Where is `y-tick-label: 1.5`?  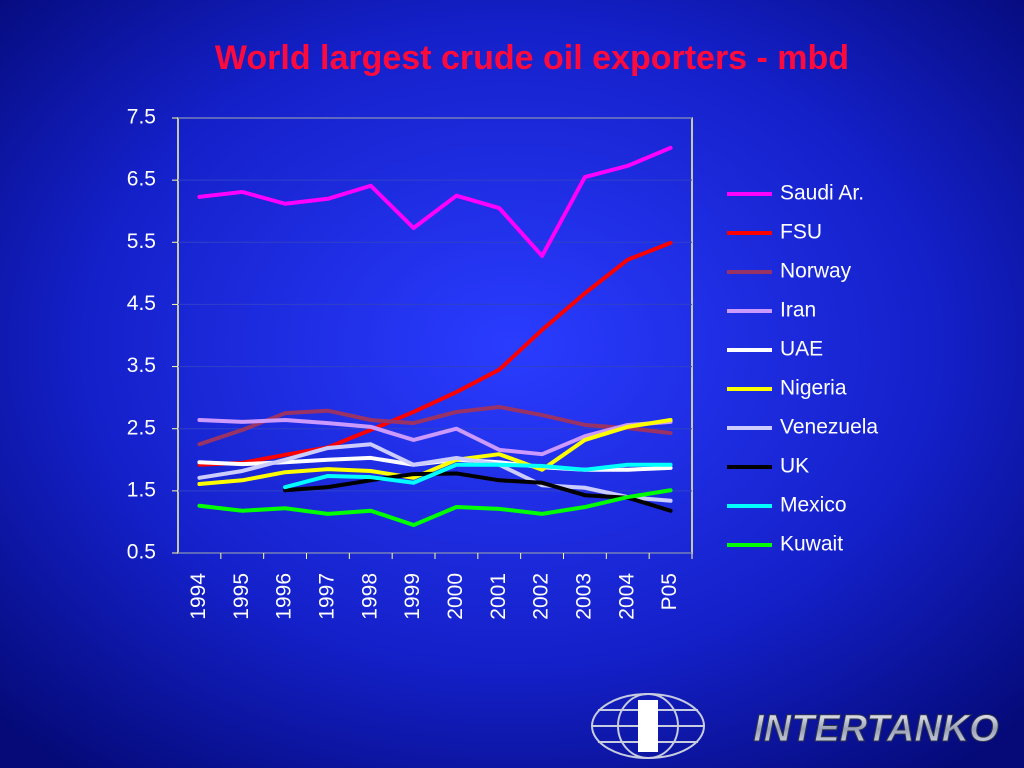
y-tick-label: 1.5 is located at coordinates (141, 489).